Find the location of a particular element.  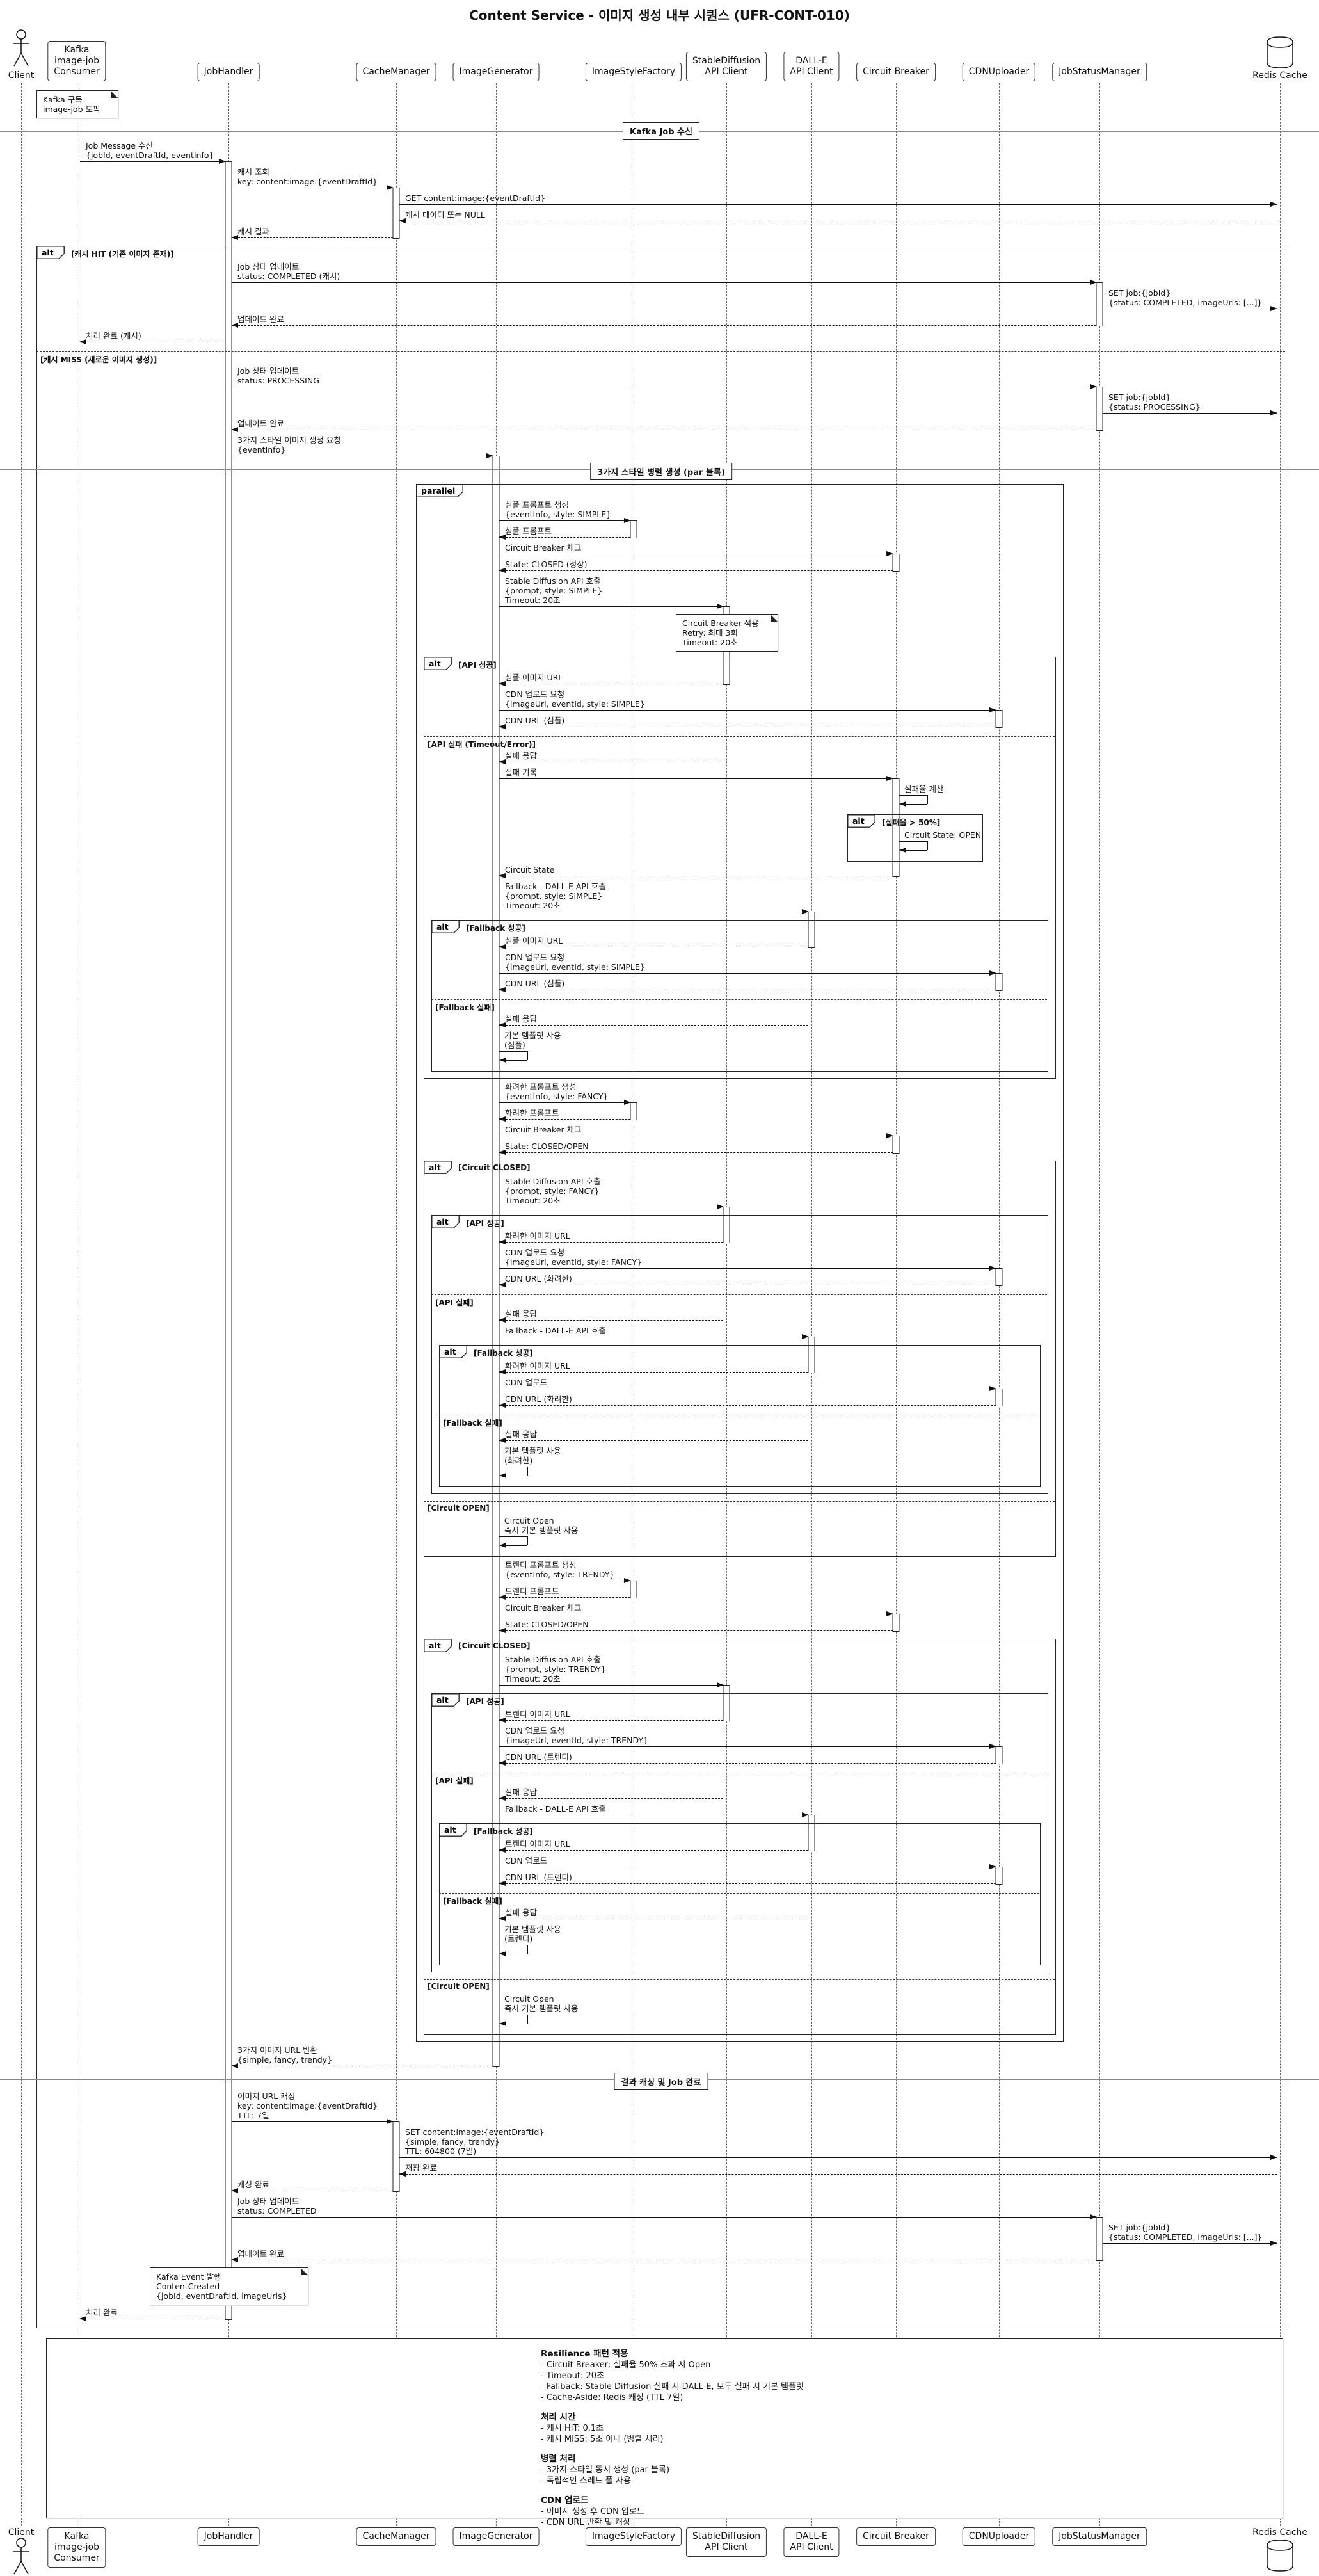

message-label: CDN URL (트렌디) is located at coordinates (538, 1877).